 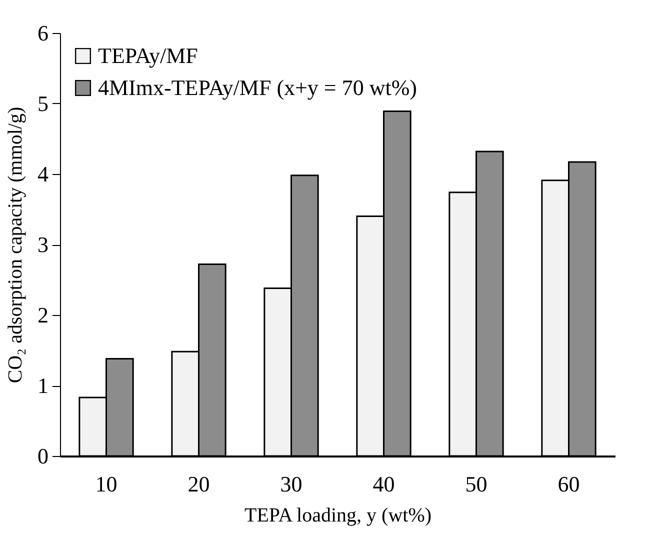 What do you see at coordinates (43, 385) in the screenshot?
I see `y-tick-label: 1` at bounding box center [43, 385].